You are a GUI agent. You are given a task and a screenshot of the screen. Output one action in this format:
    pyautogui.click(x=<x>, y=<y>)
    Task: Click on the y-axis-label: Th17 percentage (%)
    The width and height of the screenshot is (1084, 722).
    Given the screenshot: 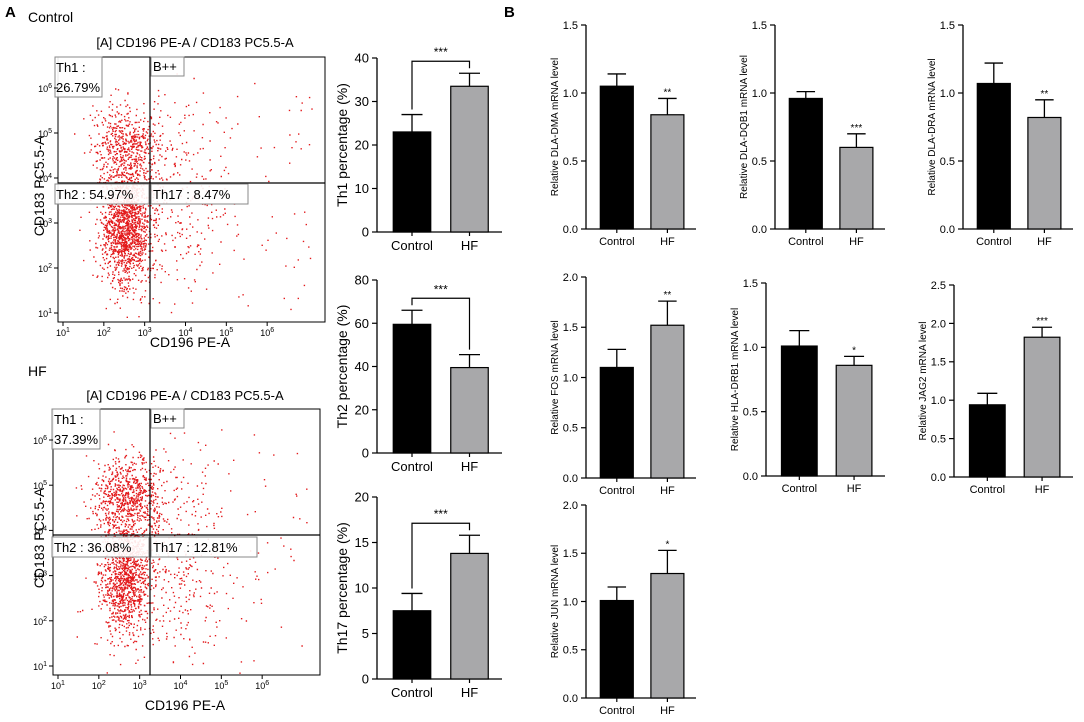 What is the action you would take?
    pyautogui.click(x=342, y=588)
    